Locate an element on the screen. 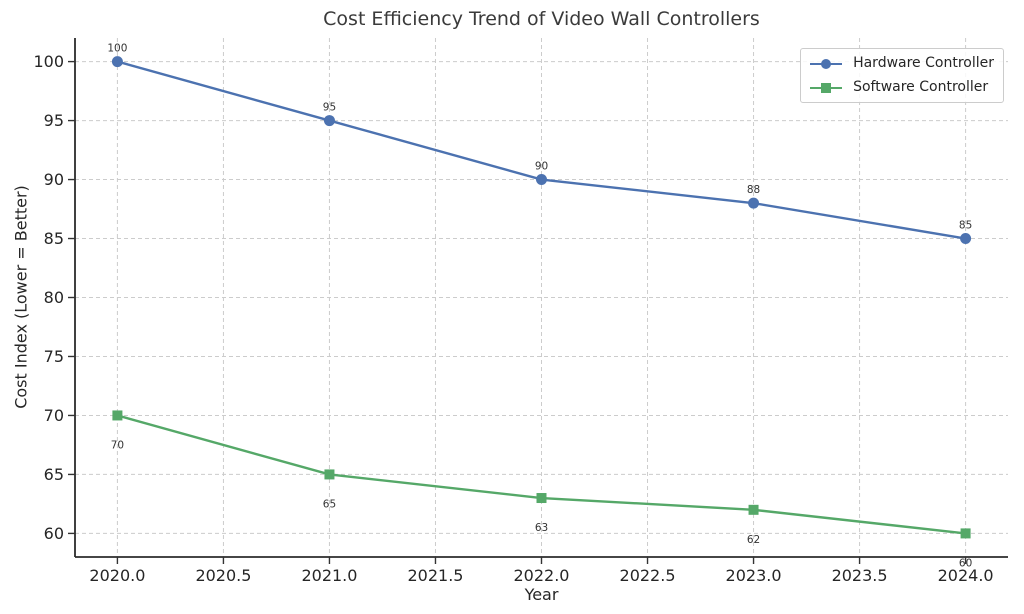 Image resolution: width=1024 pixels, height=614 pixels. legend-item-hardware-controller: Hardware Controller is located at coordinates (902, 63).